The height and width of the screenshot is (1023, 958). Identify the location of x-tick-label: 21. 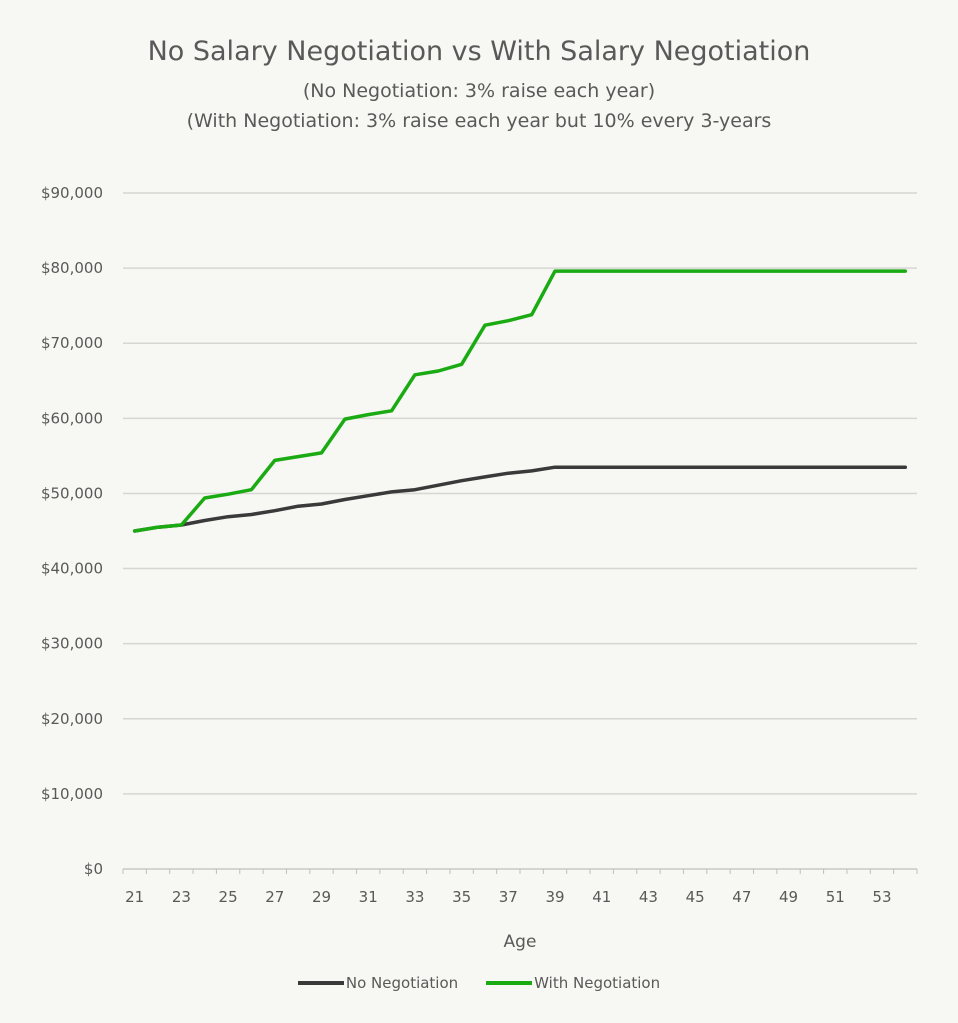
(134, 897).